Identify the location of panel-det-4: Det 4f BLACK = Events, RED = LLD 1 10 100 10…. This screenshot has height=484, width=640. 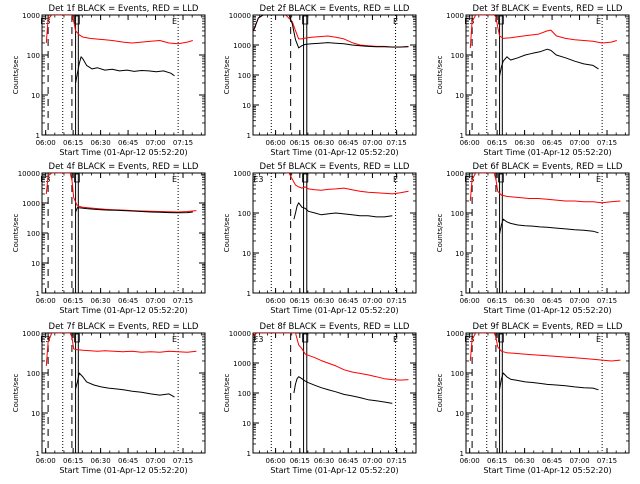
(109, 238).